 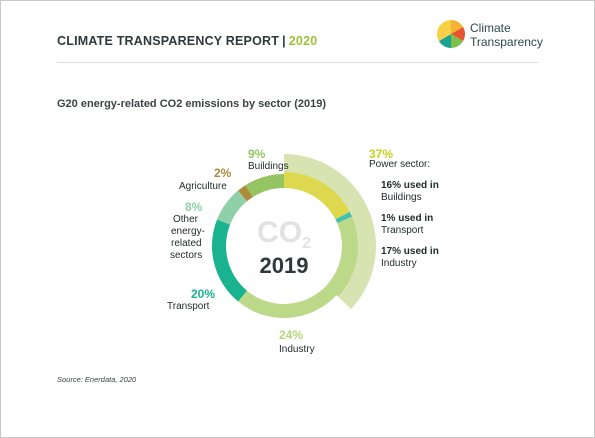 What do you see at coordinates (451, 34) in the screenshot?
I see `logo-mark-icon` at bounding box center [451, 34].